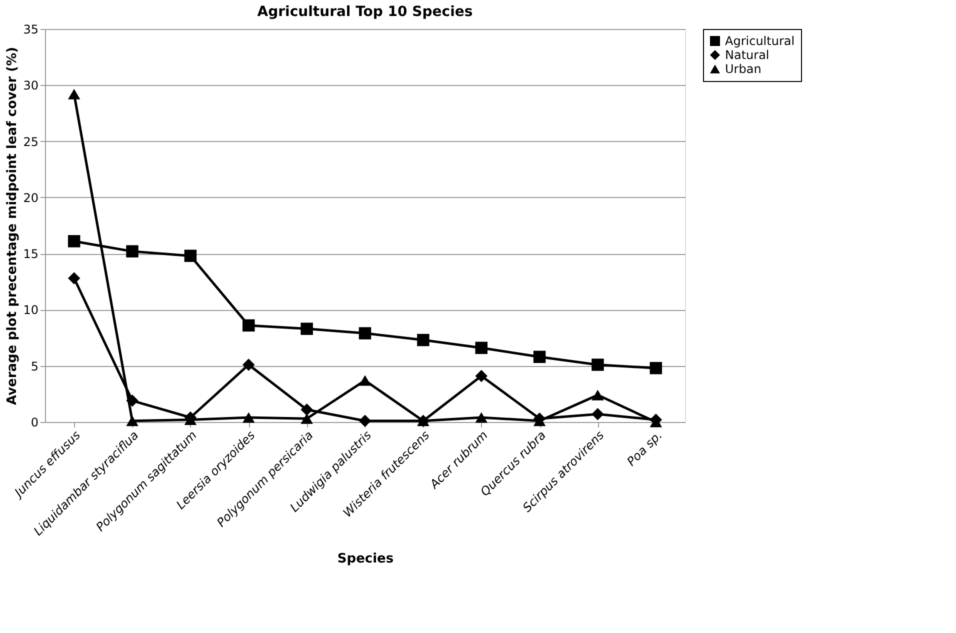 The image size is (956, 633). What do you see at coordinates (760, 41) in the screenshot?
I see `legend-label: Agricultural` at bounding box center [760, 41].